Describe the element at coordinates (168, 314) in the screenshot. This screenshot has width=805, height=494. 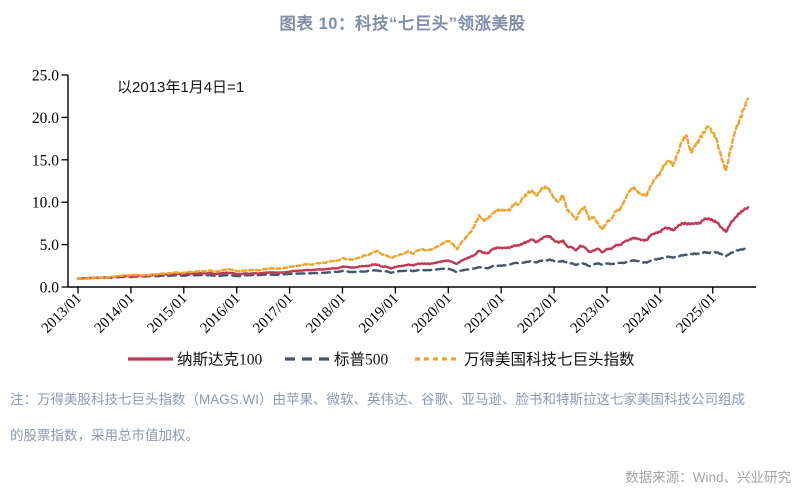
I see `x-axis-tick-label: 2015/01` at that location.